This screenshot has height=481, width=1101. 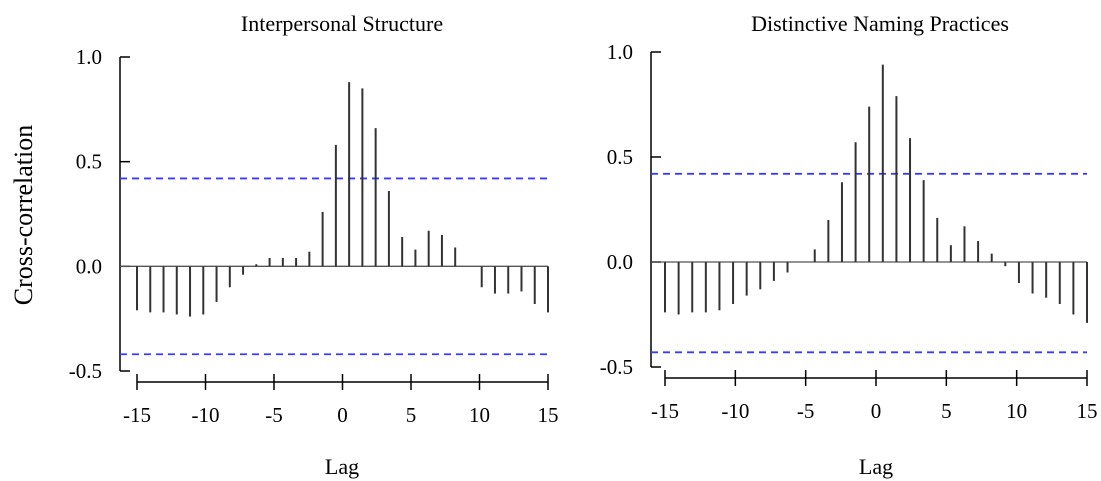 What do you see at coordinates (620, 52) in the screenshot?
I see `panel-2-y-tick-label: 1.0` at bounding box center [620, 52].